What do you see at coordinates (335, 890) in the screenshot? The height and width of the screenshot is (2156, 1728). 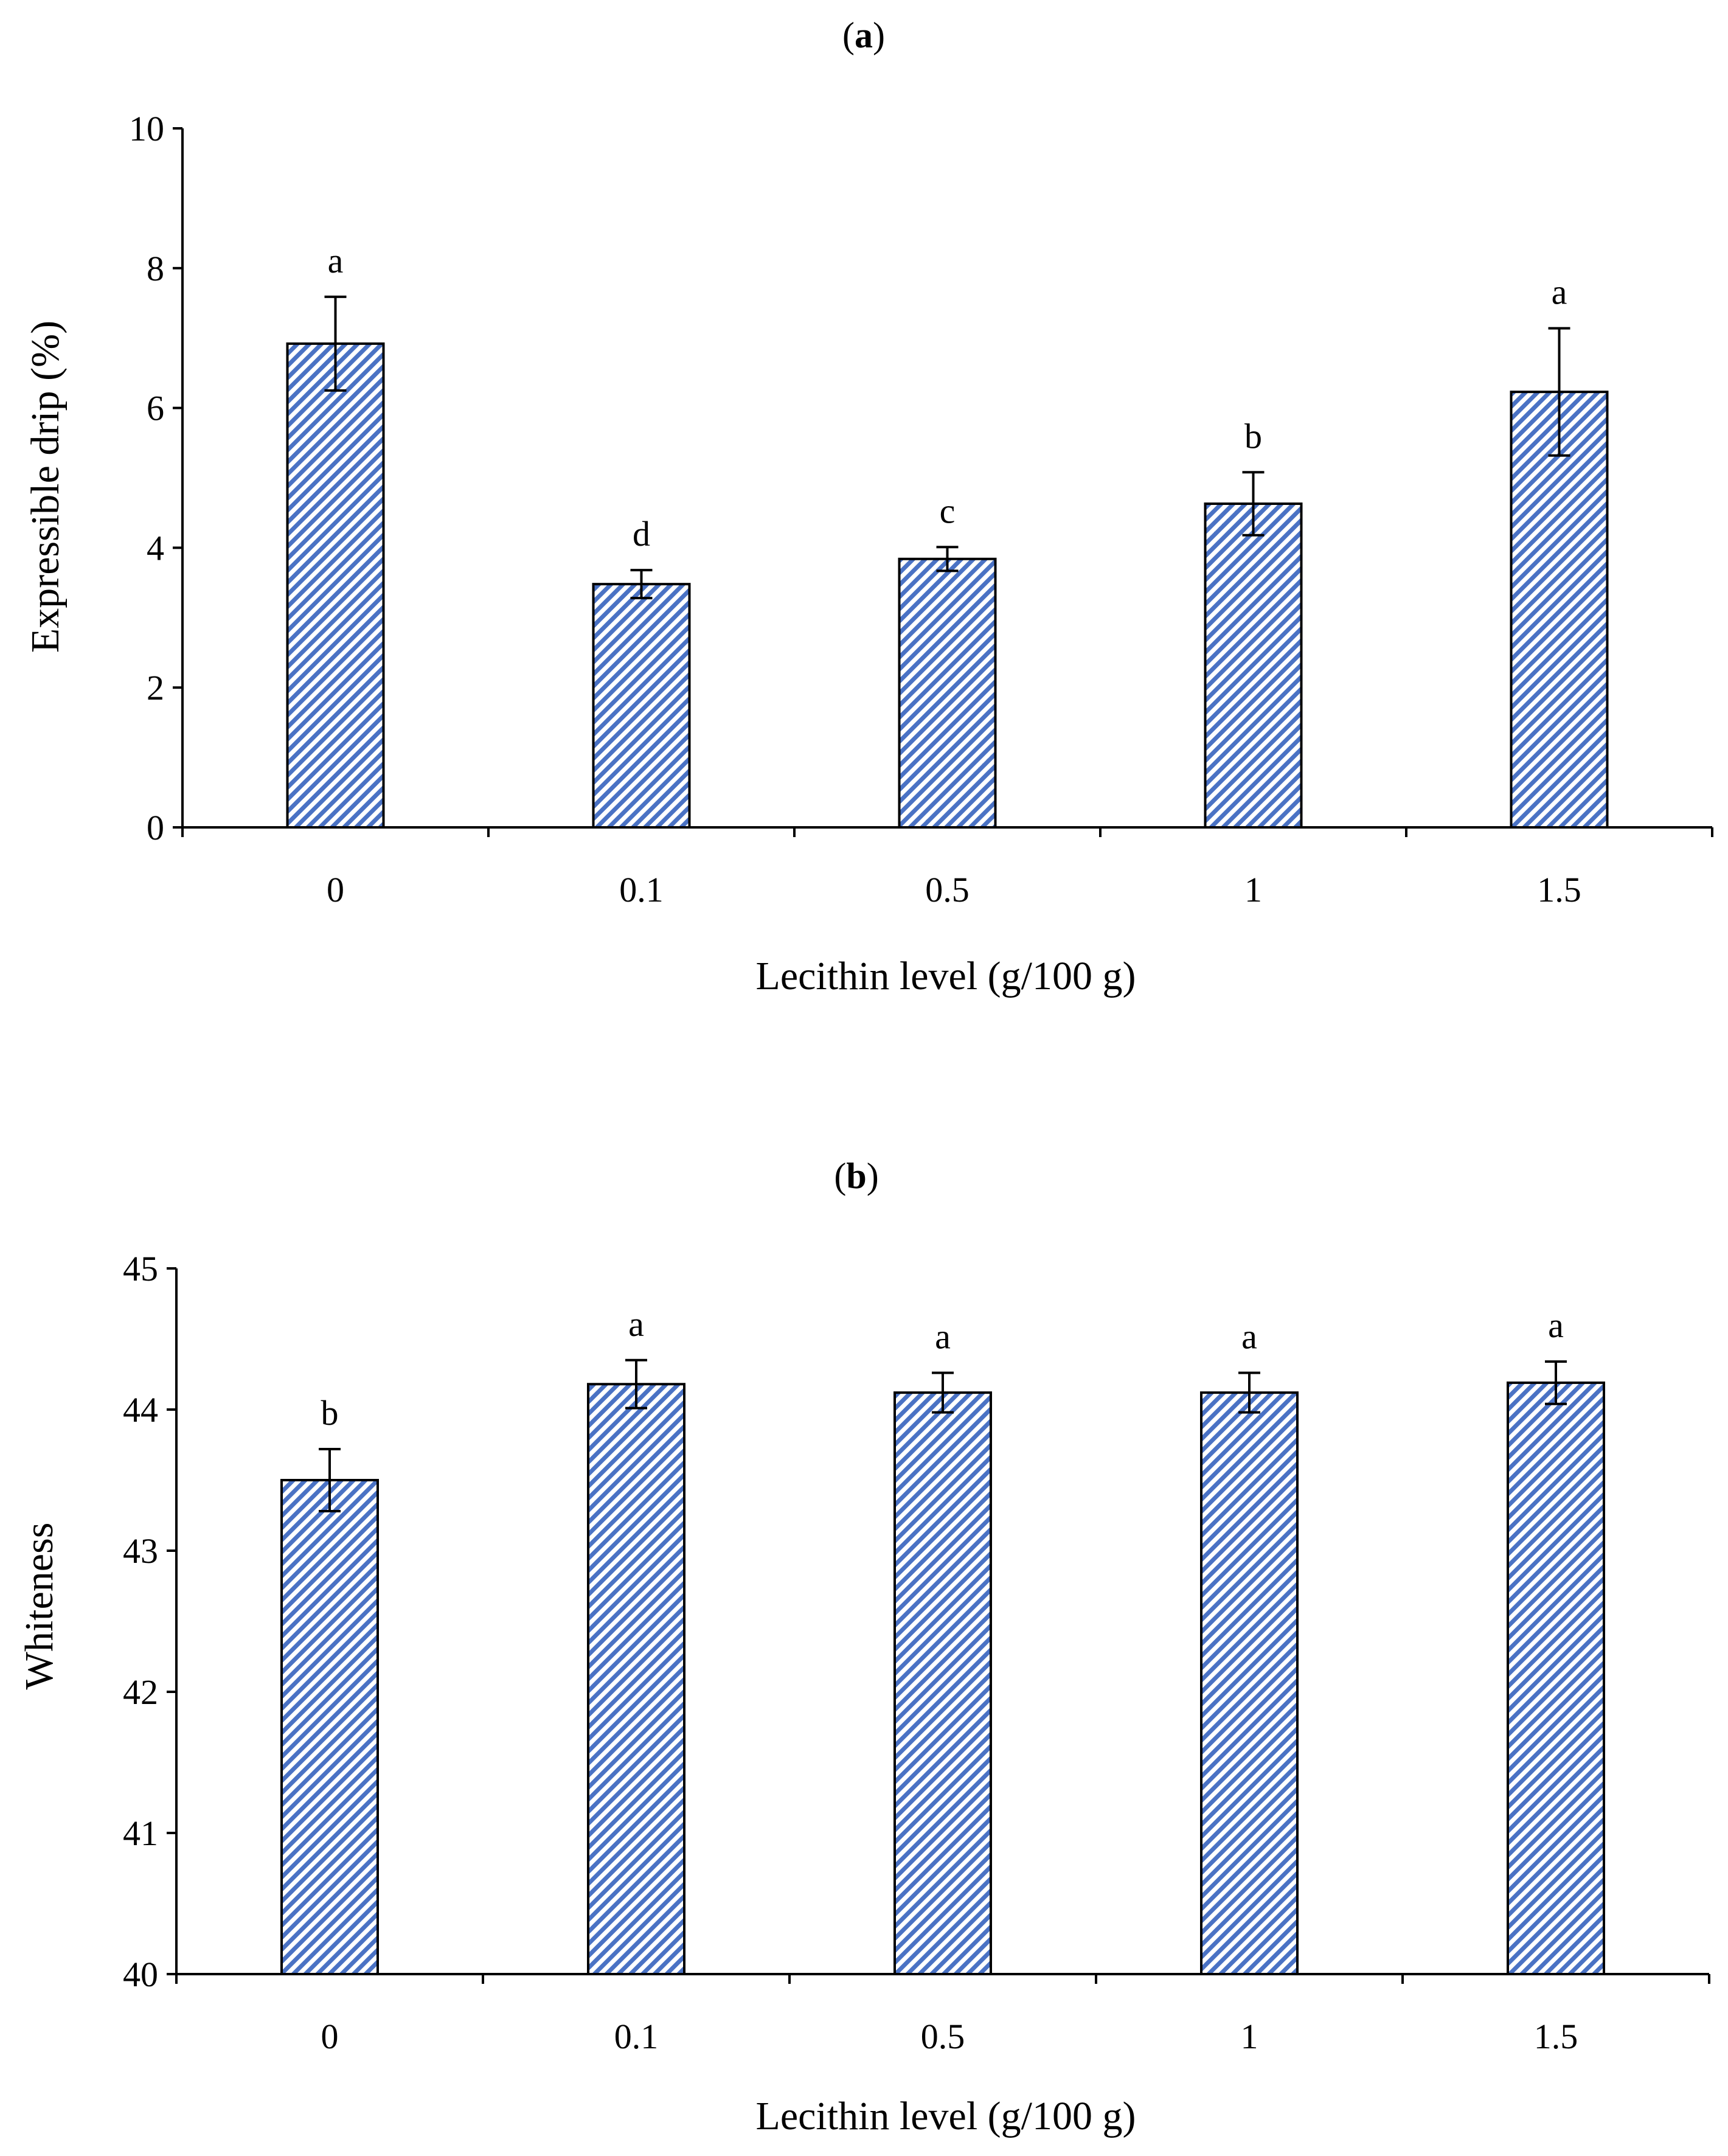 I see `panel-a-x-tick-label: 0` at bounding box center [335, 890].